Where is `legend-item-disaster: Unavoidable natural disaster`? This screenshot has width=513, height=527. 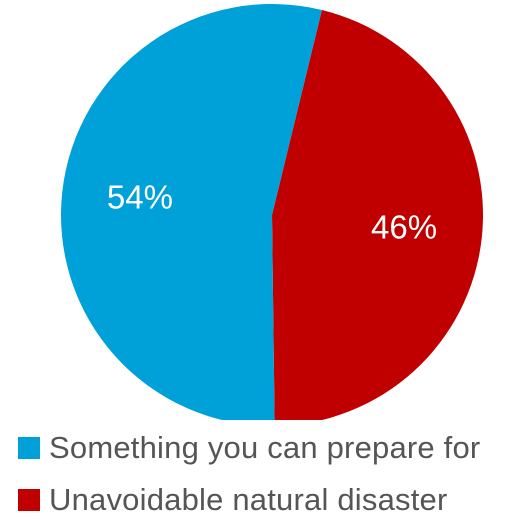
legend-item-disaster: Unavoidable natural disaster is located at coordinates (249, 500).